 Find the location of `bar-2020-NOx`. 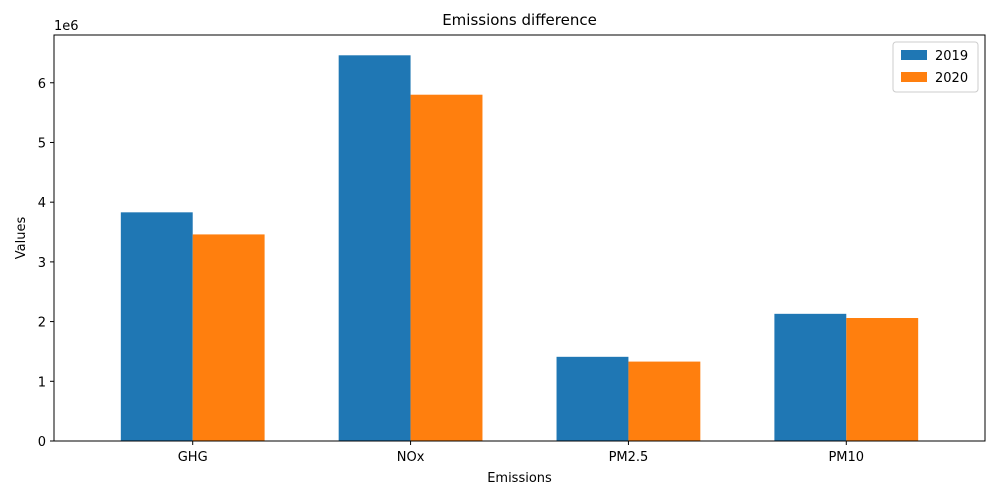

bar-2020-NOx is located at coordinates (446, 268).